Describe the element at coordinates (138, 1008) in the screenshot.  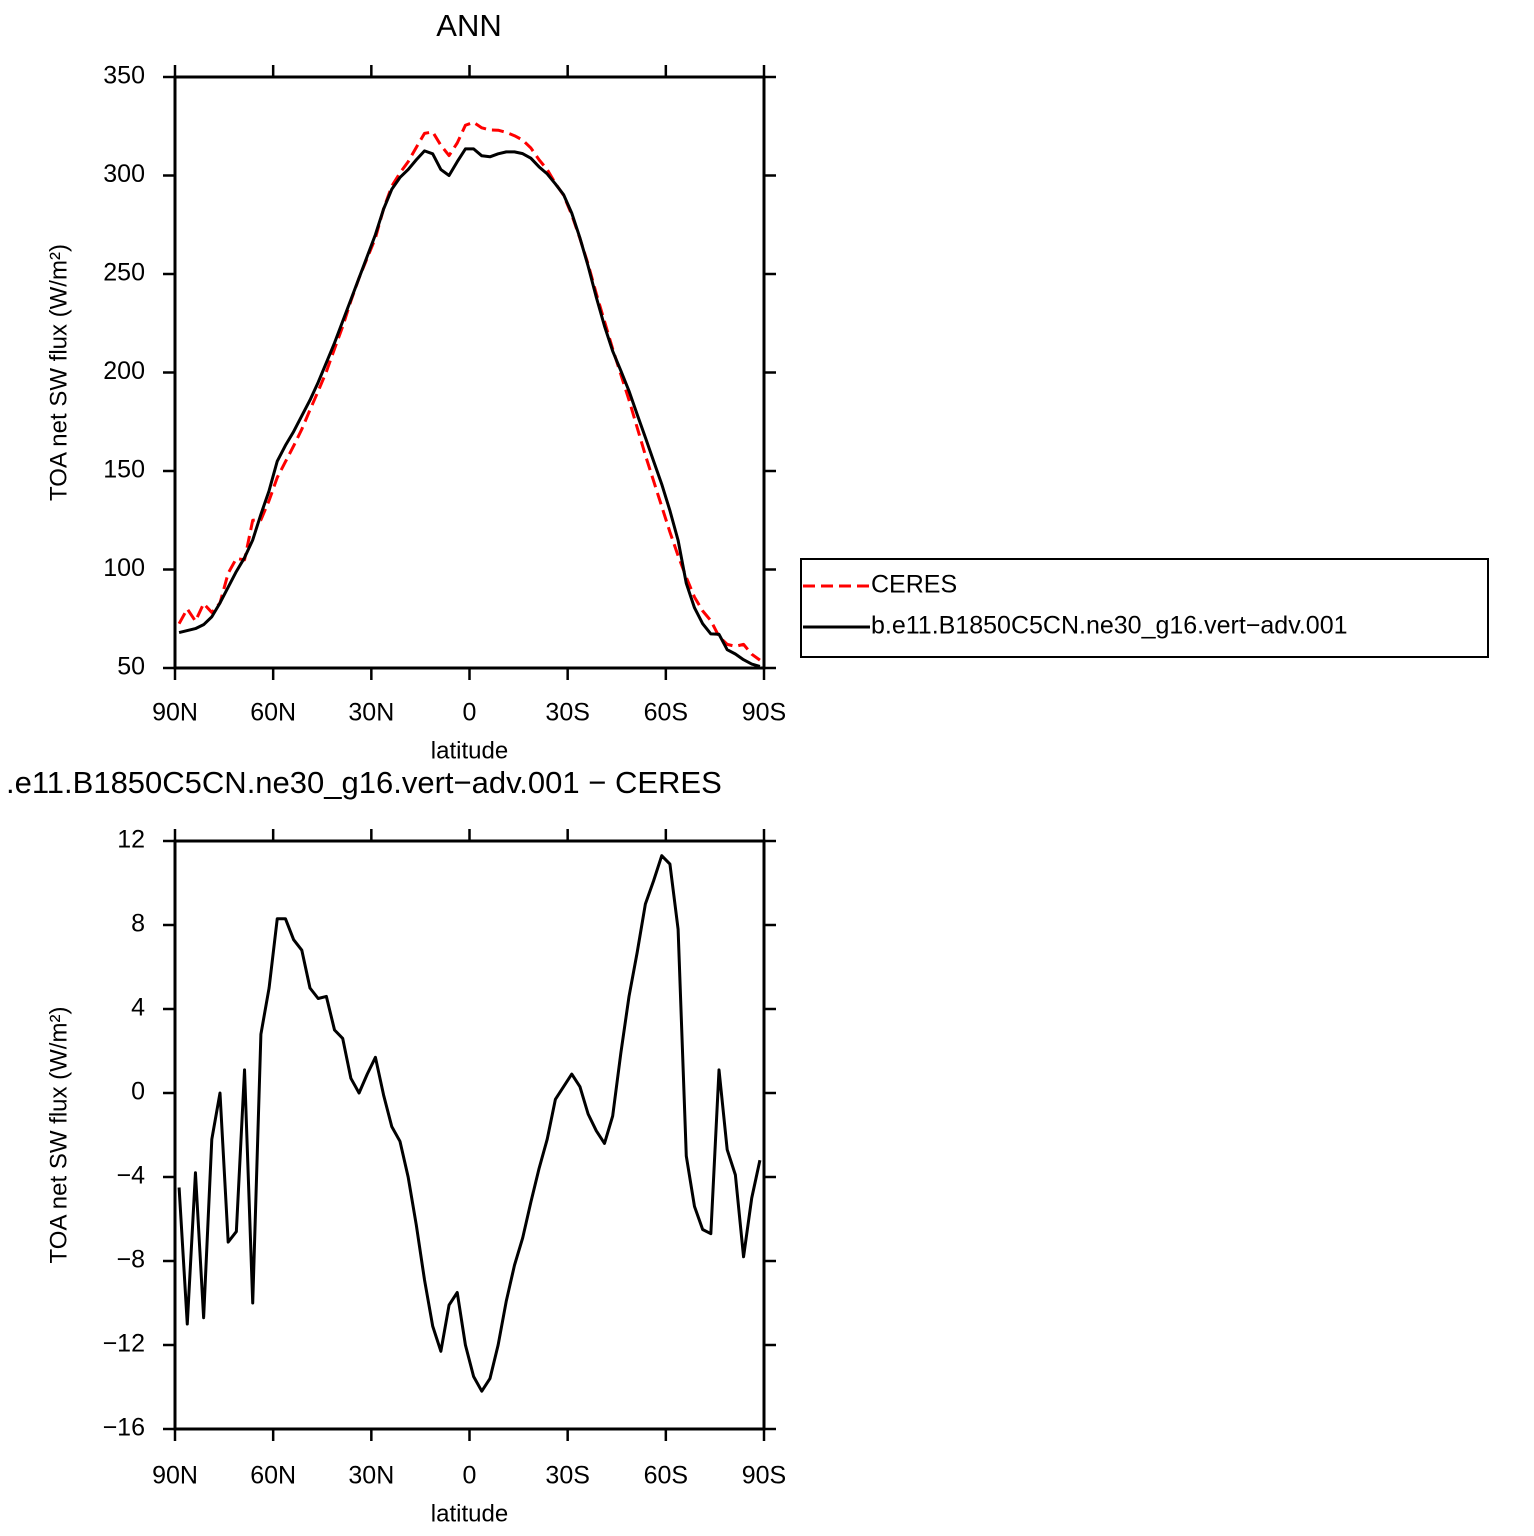
I see `y-tick-label: 4` at that location.